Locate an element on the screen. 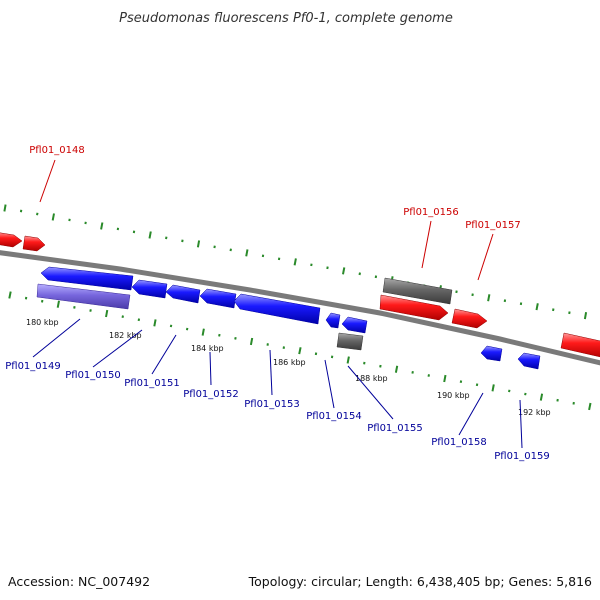 The height and width of the screenshot is (600, 600). scale-label-192-kbp: 192 kbp is located at coordinates (534, 412).